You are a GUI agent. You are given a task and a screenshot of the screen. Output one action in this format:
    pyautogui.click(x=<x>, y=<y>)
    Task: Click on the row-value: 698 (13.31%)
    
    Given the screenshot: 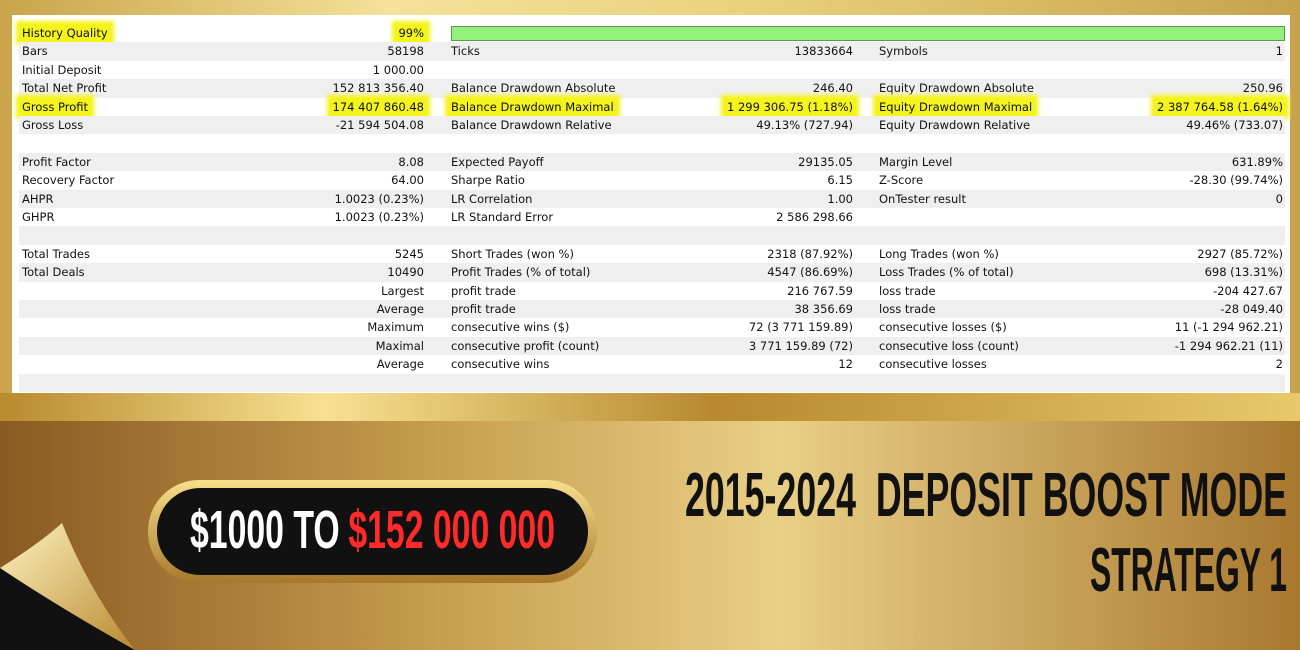 What is the action you would take?
    pyautogui.click(x=1243, y=272)
    